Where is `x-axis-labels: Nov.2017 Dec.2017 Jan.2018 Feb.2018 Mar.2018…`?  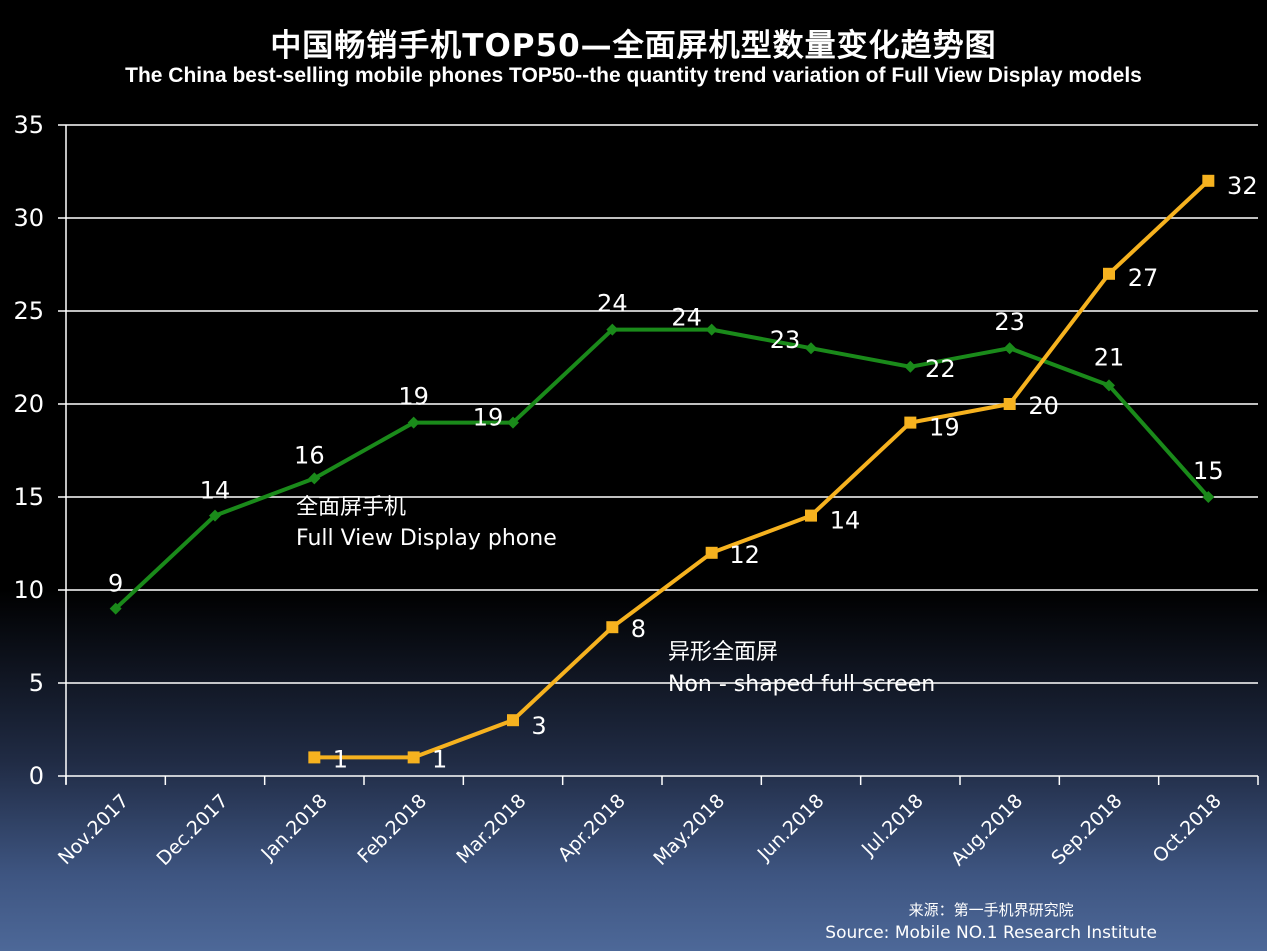 x-axis-labels: Nov.2017 Dec.2017 Jan.2018 Feb.2018 Mar.2018… is located at coordinates (640, 830).